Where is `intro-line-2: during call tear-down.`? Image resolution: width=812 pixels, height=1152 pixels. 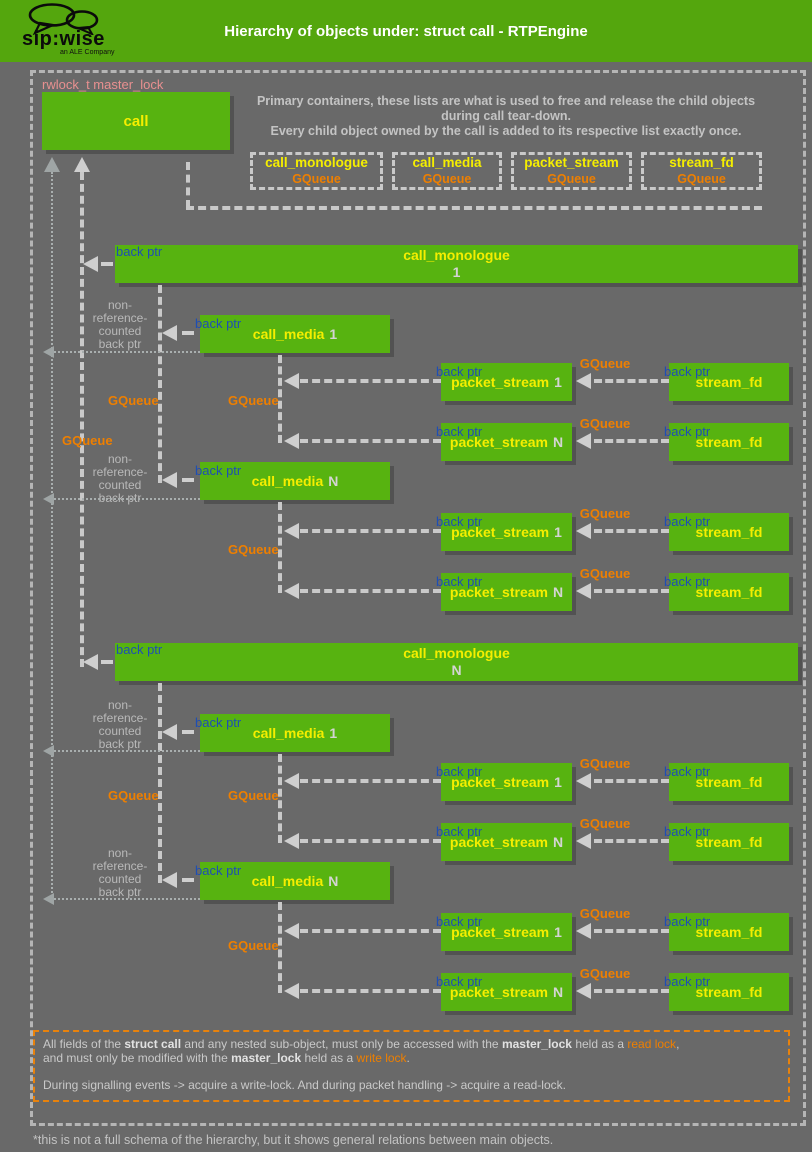
intro-line-2: during call tear-down. is located at coordinates (506, 116).